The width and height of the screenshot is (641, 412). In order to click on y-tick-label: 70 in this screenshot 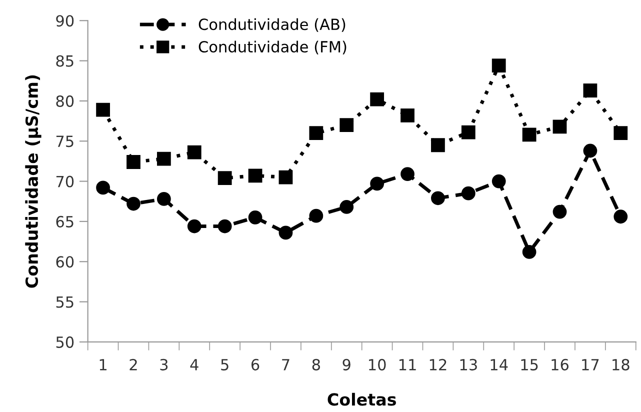, I will do `click(65, 182)`.